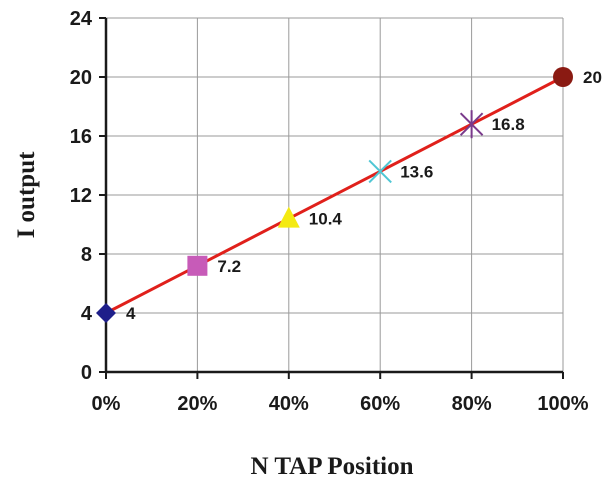 Image resolution: width=609 pixels, height=483 pixels. I want to click on y-tick-labels: 0 4 8 12 16 20 24, so click(81, 196).